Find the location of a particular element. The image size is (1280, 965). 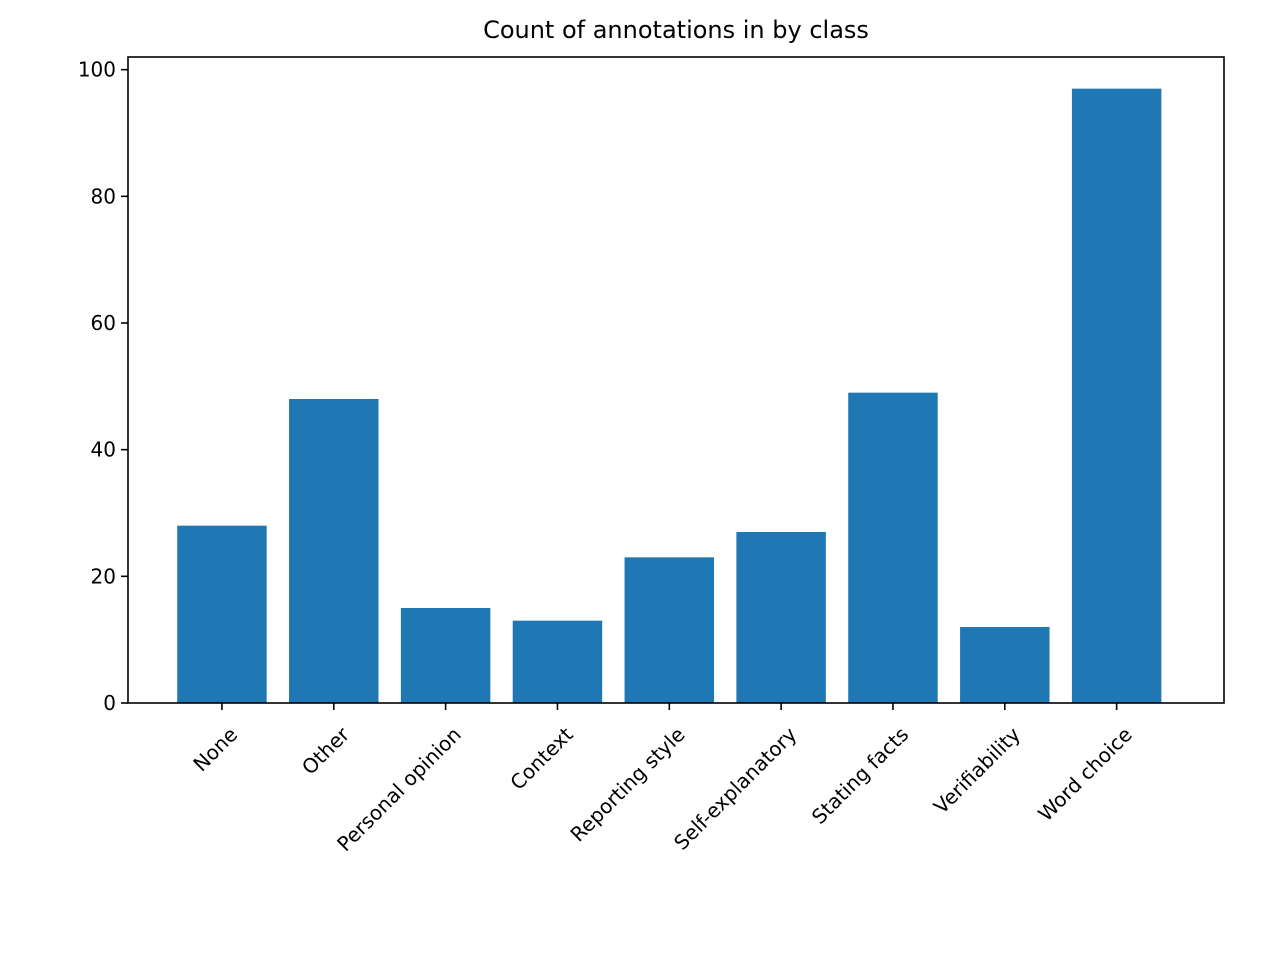

y-tick-label: 0 is located at coordinates (109, 703).